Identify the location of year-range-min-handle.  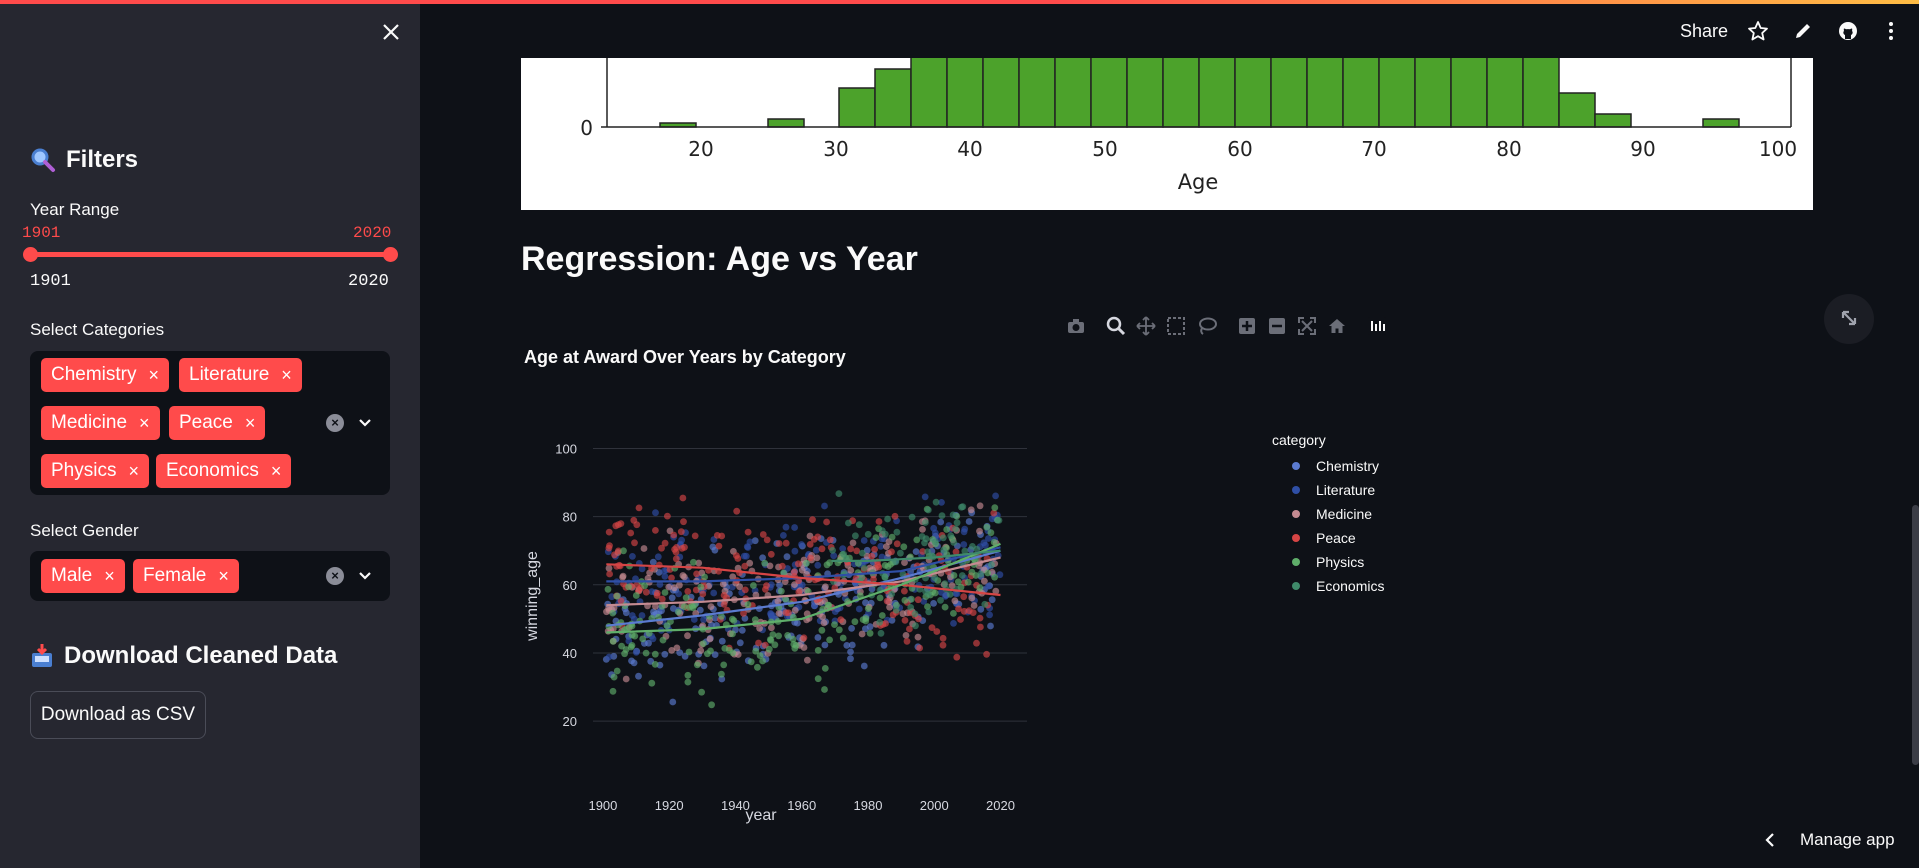
(30, 254).